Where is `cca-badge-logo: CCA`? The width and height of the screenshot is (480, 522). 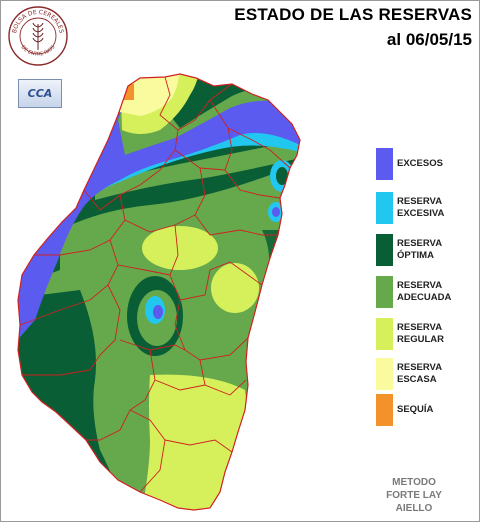
cca-badge-logo: CCA is located at coordinates (40, 93).